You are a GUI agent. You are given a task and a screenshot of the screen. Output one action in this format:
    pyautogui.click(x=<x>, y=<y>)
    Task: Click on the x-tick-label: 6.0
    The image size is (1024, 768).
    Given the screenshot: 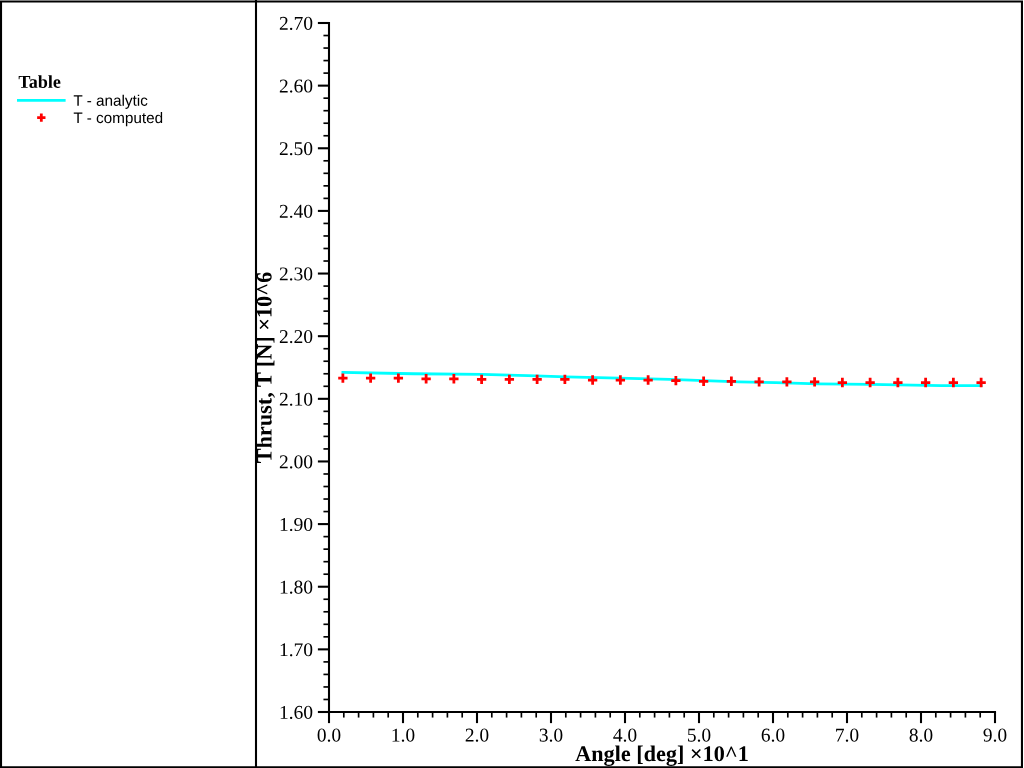 What is the action you would take?
    pyautogui.click(x=773, y=735)
    